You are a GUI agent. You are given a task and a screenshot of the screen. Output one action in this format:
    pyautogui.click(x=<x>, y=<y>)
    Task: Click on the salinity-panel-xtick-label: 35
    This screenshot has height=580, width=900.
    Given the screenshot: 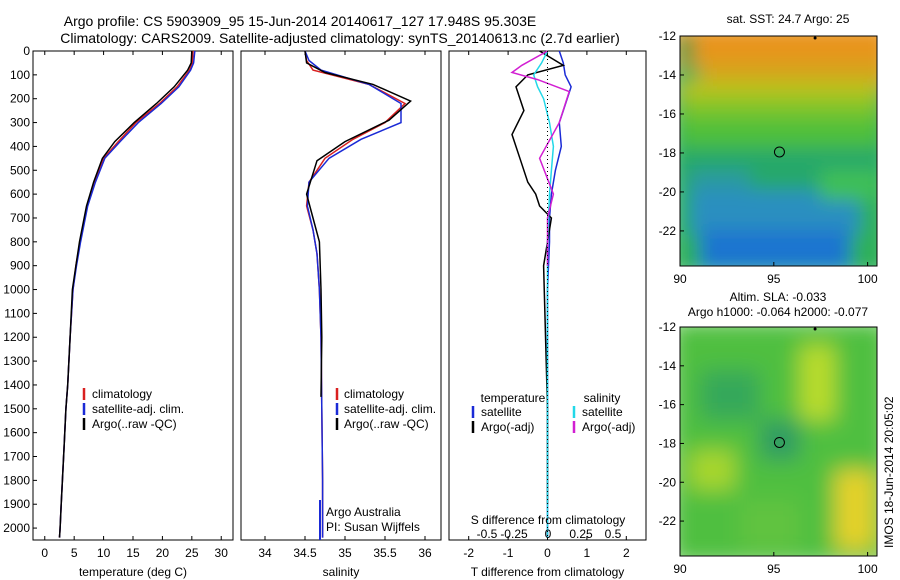 What is the action you would take?
    pyautogui.click(x=345, y=553)
    